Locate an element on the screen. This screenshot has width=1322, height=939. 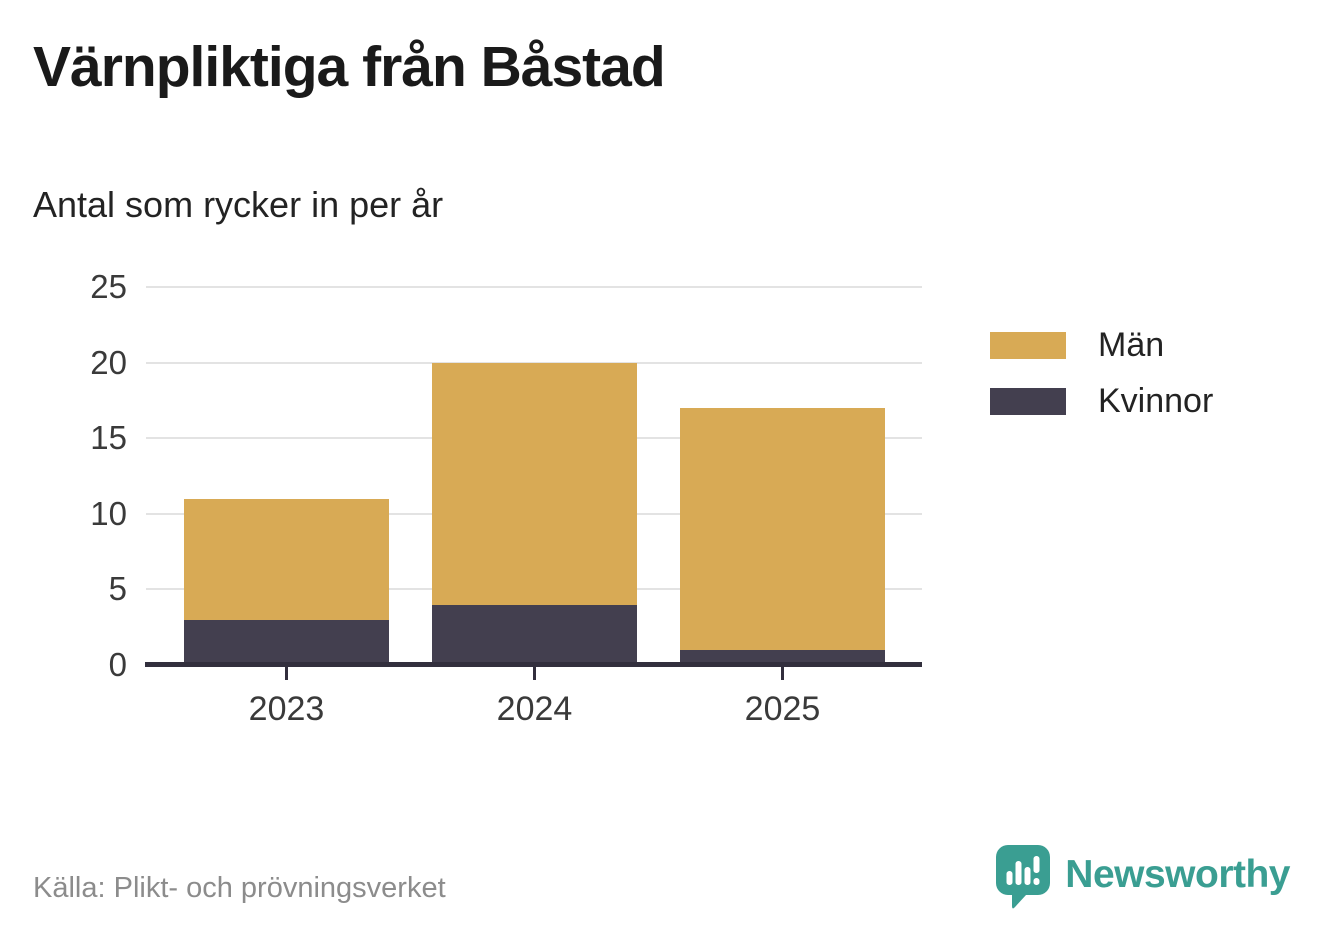
bar-2025-kvinnor is located at coordinates (782, 657).